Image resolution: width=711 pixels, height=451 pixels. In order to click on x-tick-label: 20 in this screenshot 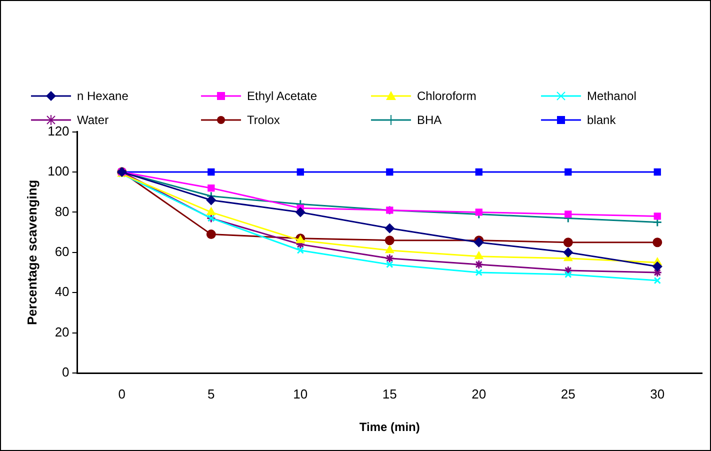, I will do `click(479, 394)`.